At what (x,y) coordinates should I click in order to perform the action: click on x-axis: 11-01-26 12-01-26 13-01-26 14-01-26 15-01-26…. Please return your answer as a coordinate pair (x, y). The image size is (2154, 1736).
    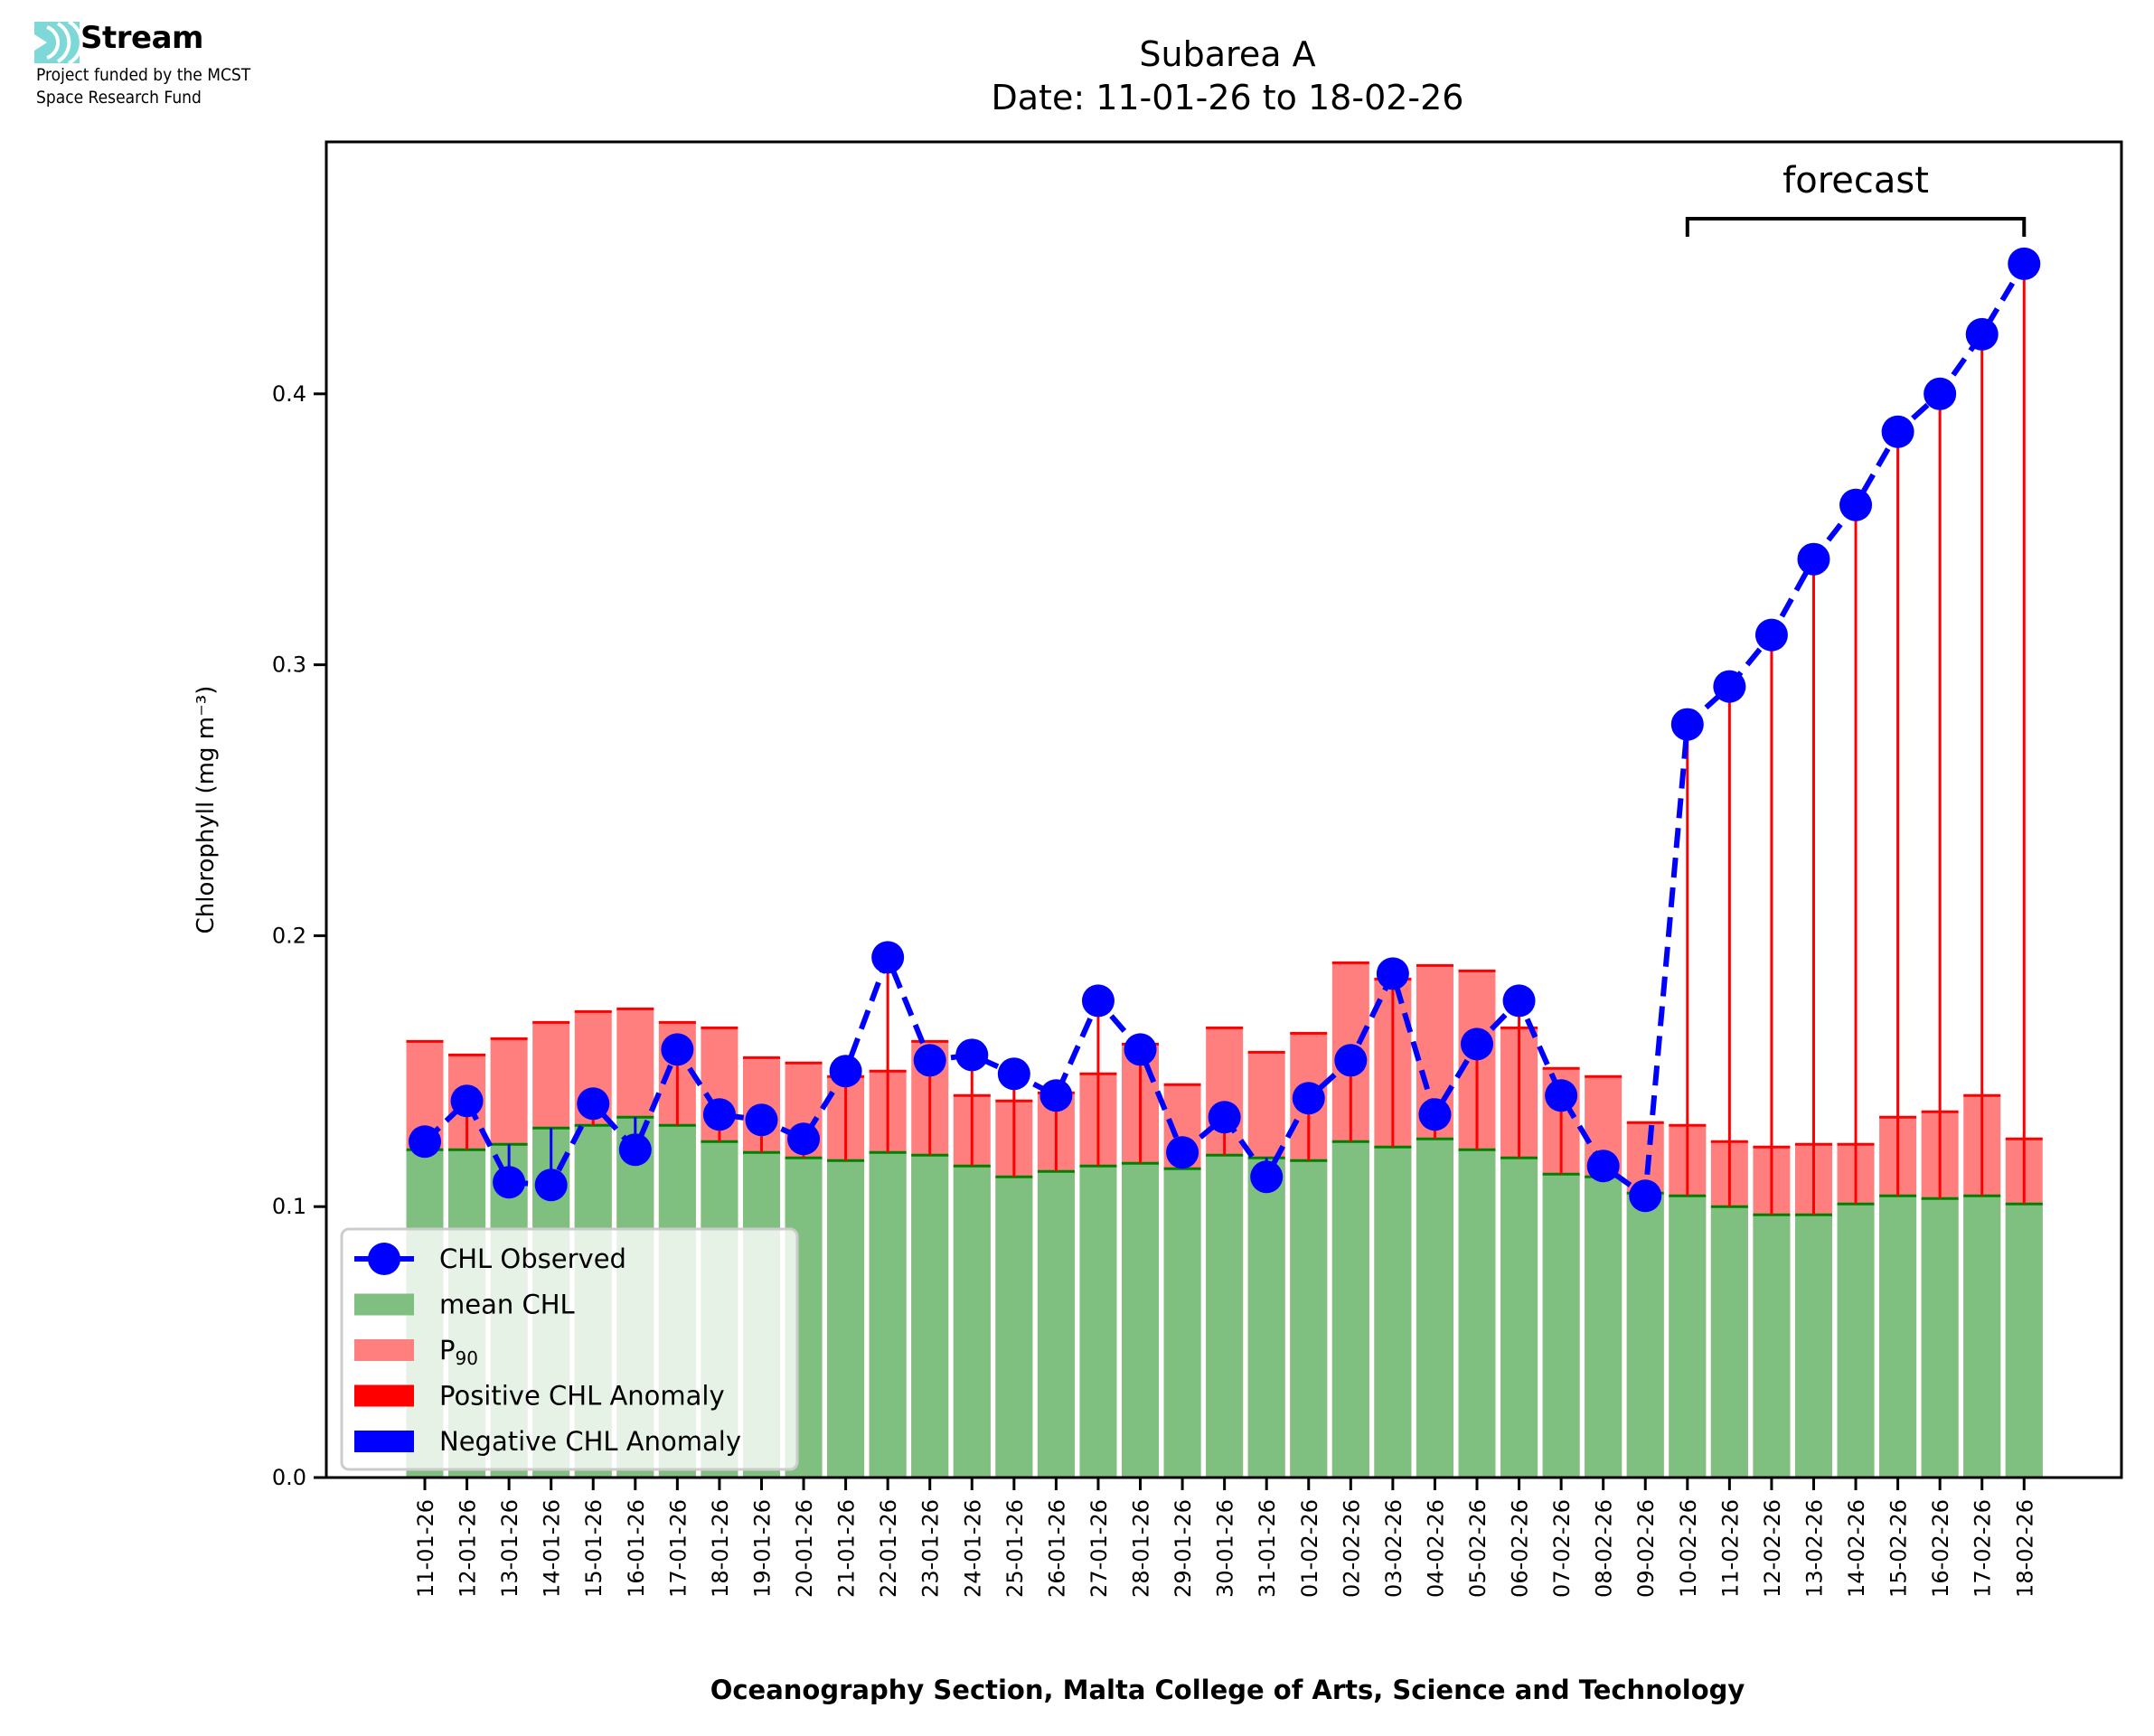
    Looking at the image, I should click on (1225, 1538).